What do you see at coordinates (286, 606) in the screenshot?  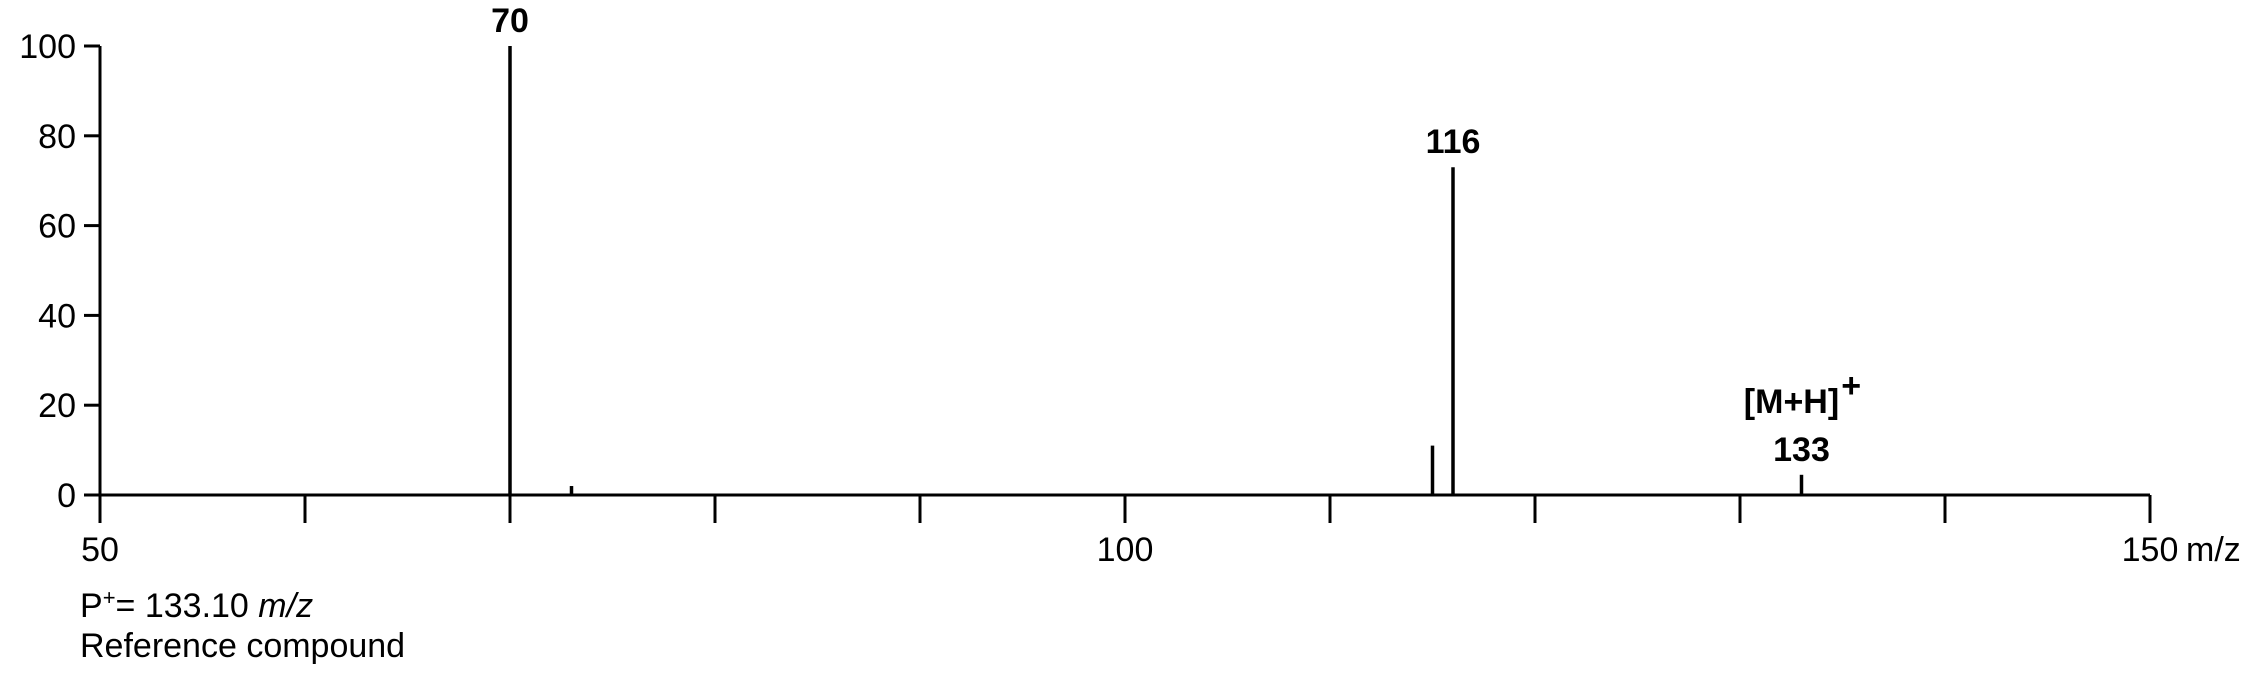 I see `precursor-unit: m/z` at bounding box center [286, 606].